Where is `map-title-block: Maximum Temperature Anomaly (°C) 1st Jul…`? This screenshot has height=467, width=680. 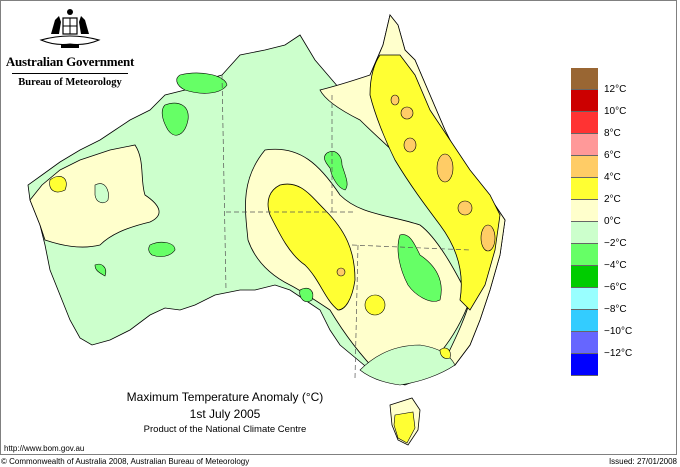 map-title-block: Maximum Temperature Anomaly (°C) 1st Jul… is located at coordinates (225, 412).